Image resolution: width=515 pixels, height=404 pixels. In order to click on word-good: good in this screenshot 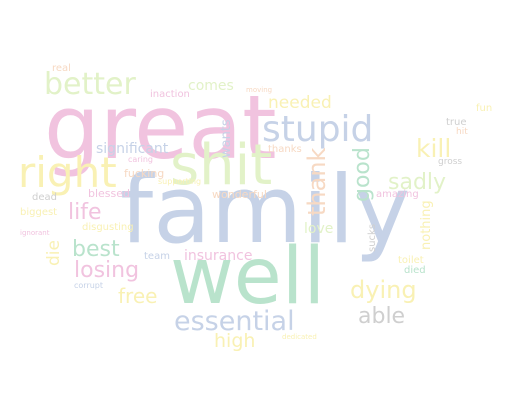, I will do `click(362, 174)`.